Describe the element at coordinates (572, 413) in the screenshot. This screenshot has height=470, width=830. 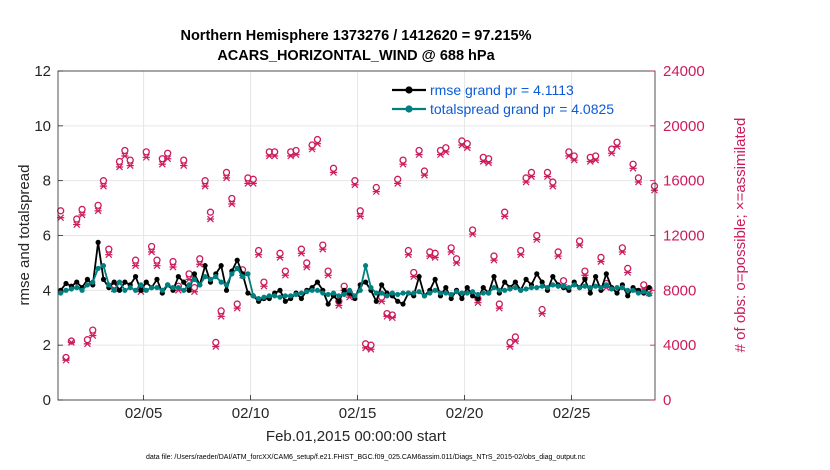
I see `x-tick-label: 02/25` at that location.